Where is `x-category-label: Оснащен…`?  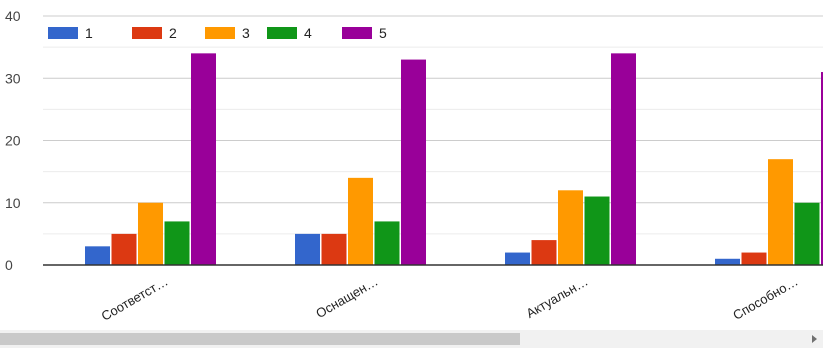 x-category-label: Оснащен… is located at coordinates (346, 297).